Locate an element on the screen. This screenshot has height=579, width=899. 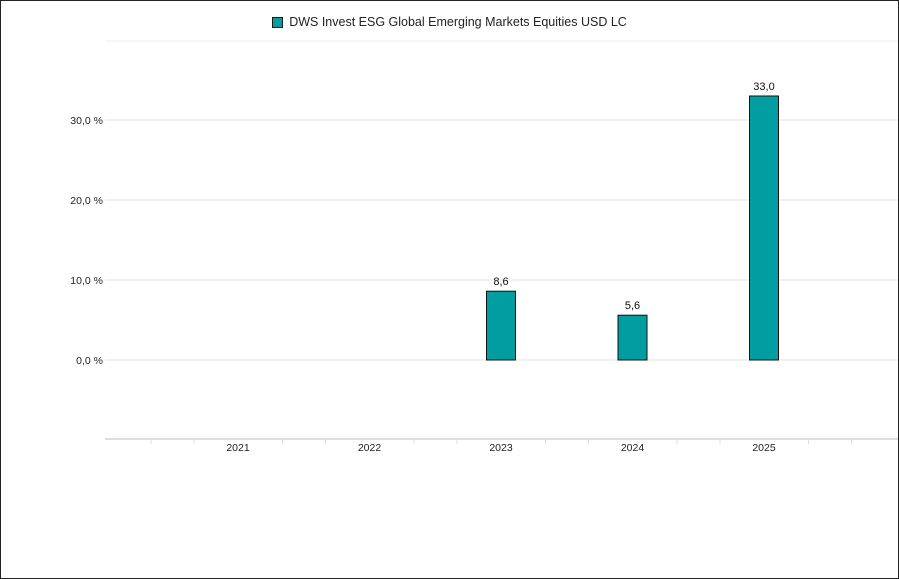
bar-2023 is located at coordinates (501, 325).